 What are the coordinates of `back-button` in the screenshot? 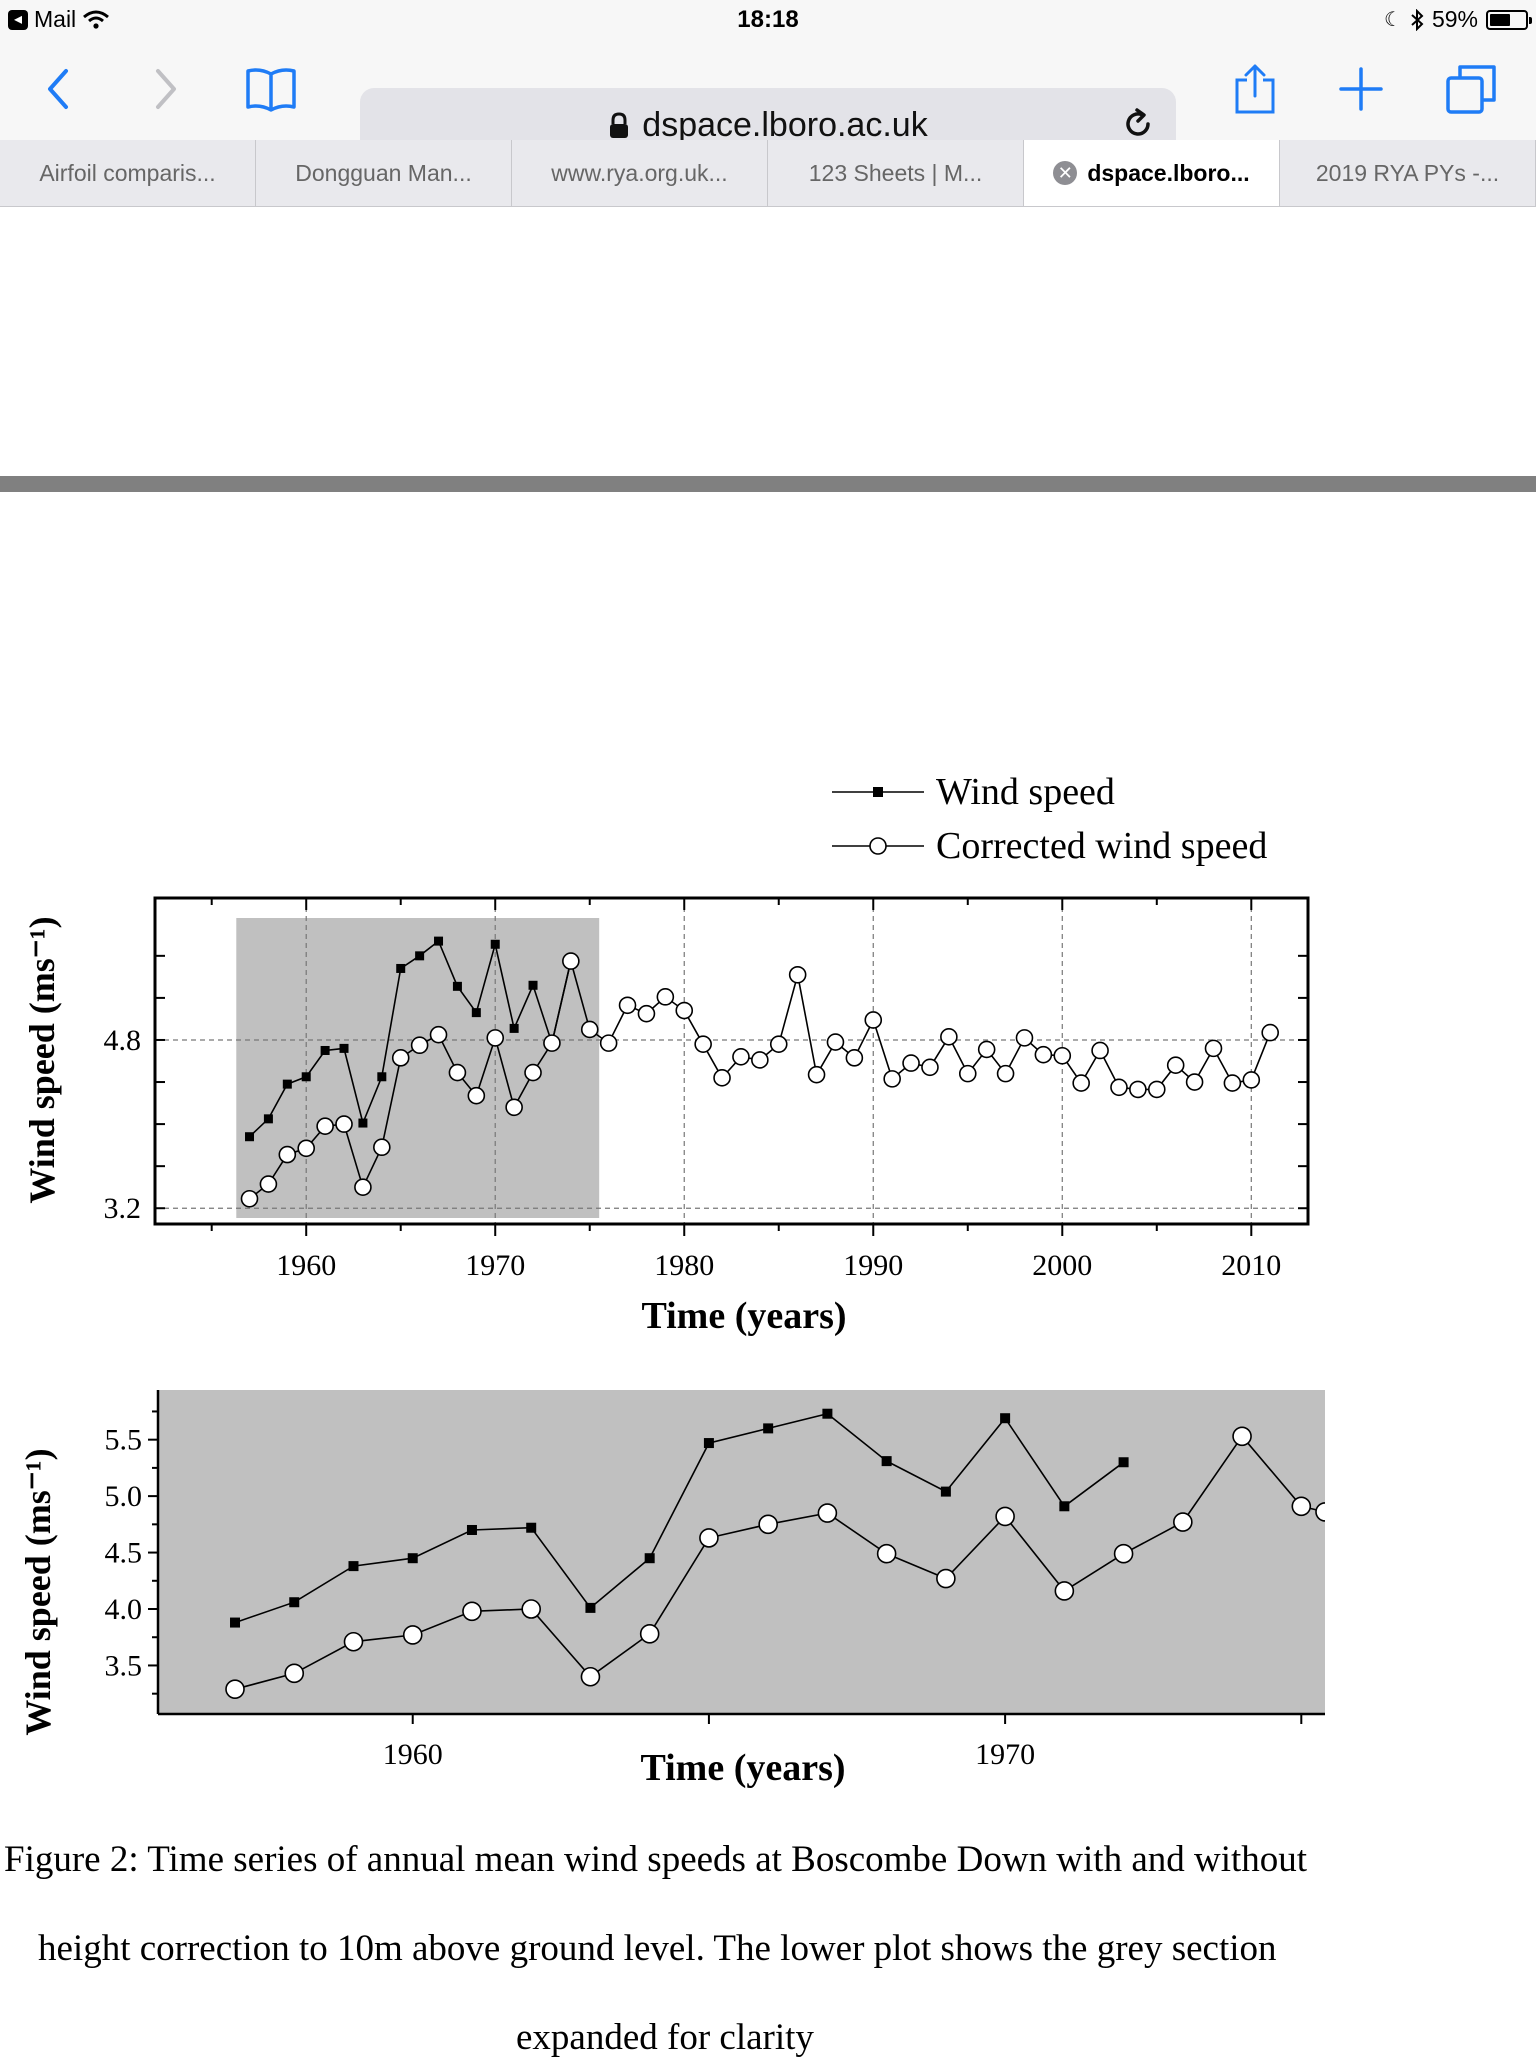 It's located at (59, 89).